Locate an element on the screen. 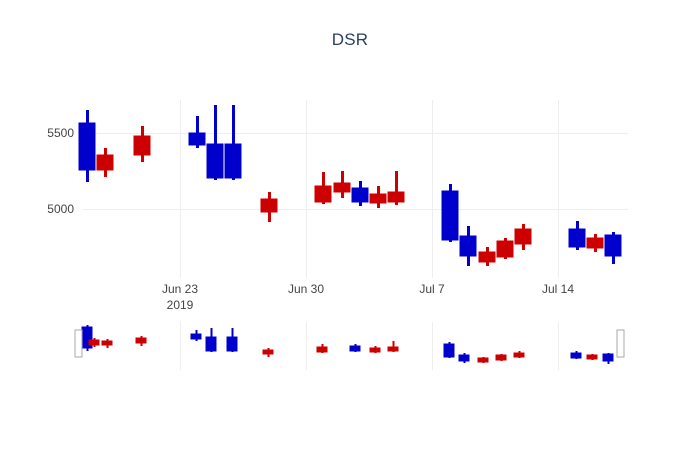 The image size is (700, 450). rangeslider-handle-right is located at coordinates (620, 343).